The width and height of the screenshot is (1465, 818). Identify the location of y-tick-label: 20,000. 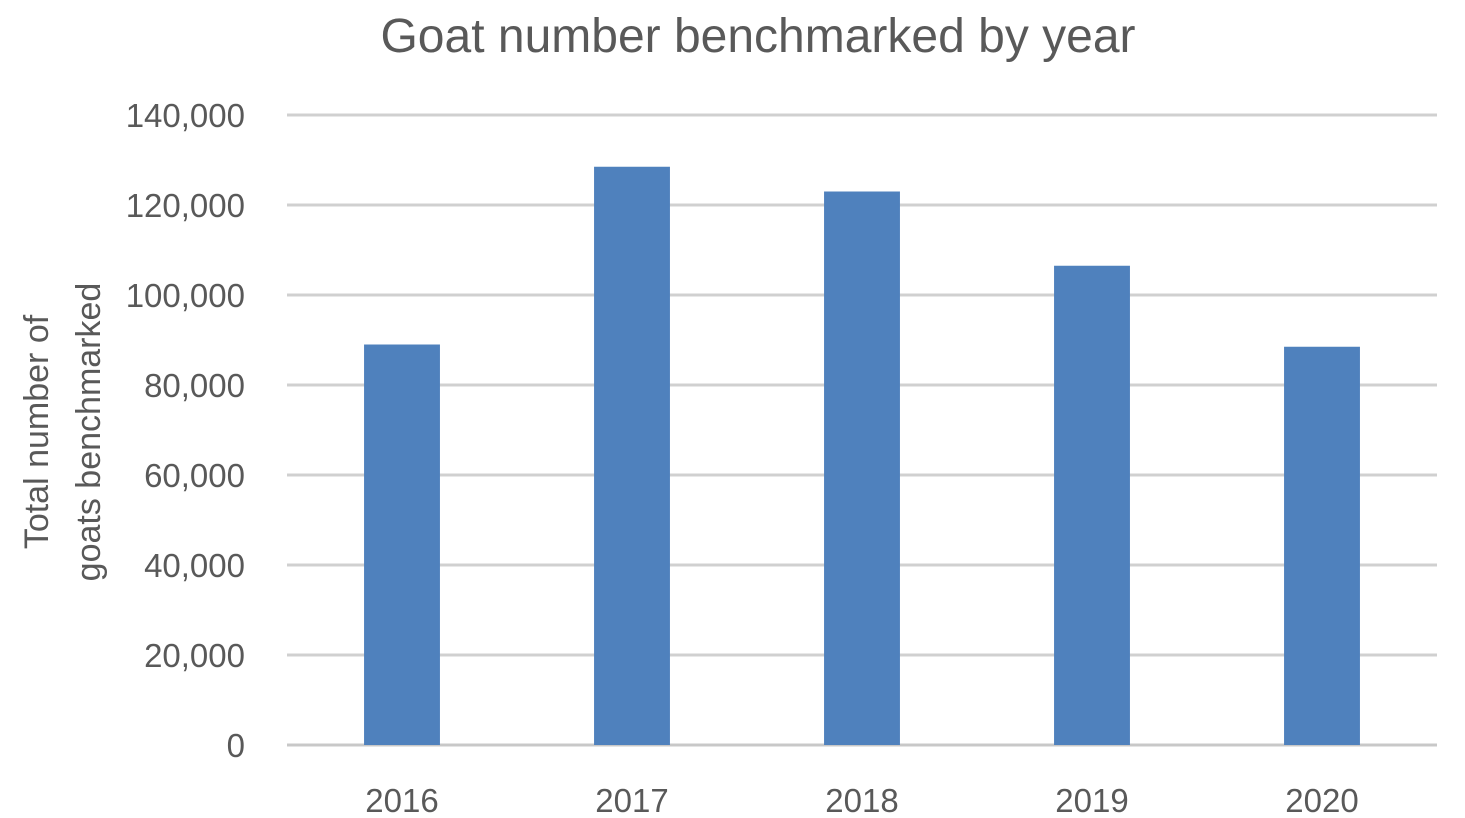
(194, 655).